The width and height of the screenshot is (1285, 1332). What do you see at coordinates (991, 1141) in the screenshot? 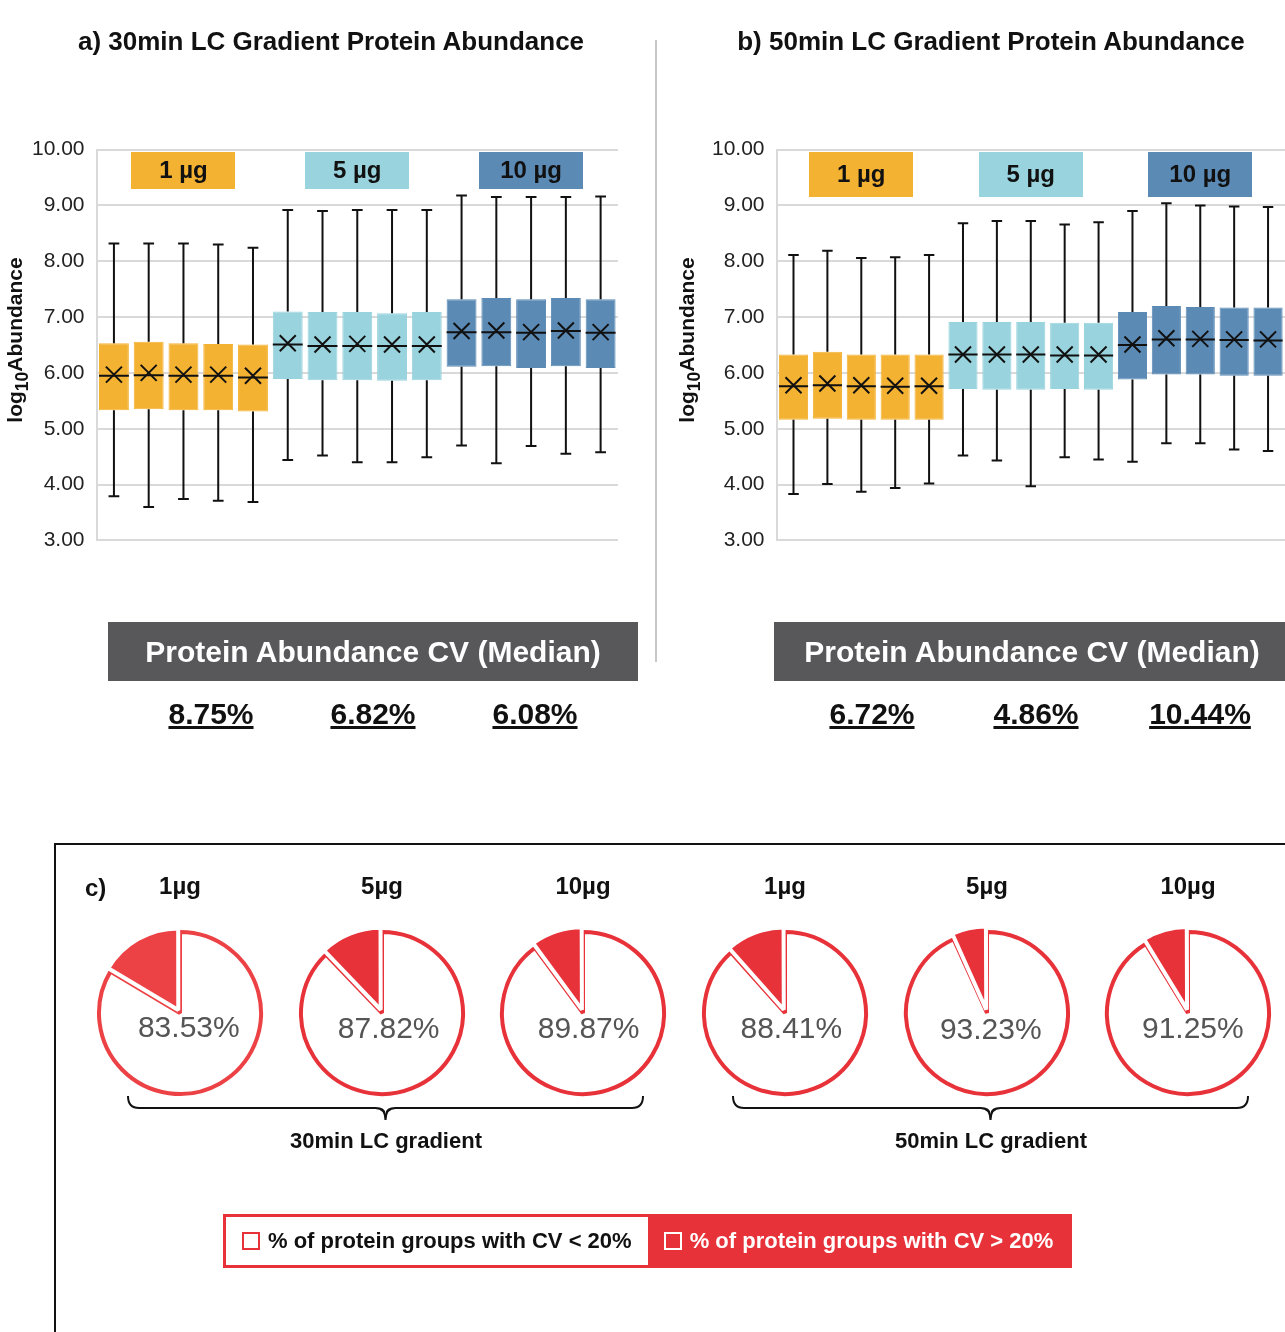
I see `text: 50min LC gradient` at bounding box center [991, 1141].